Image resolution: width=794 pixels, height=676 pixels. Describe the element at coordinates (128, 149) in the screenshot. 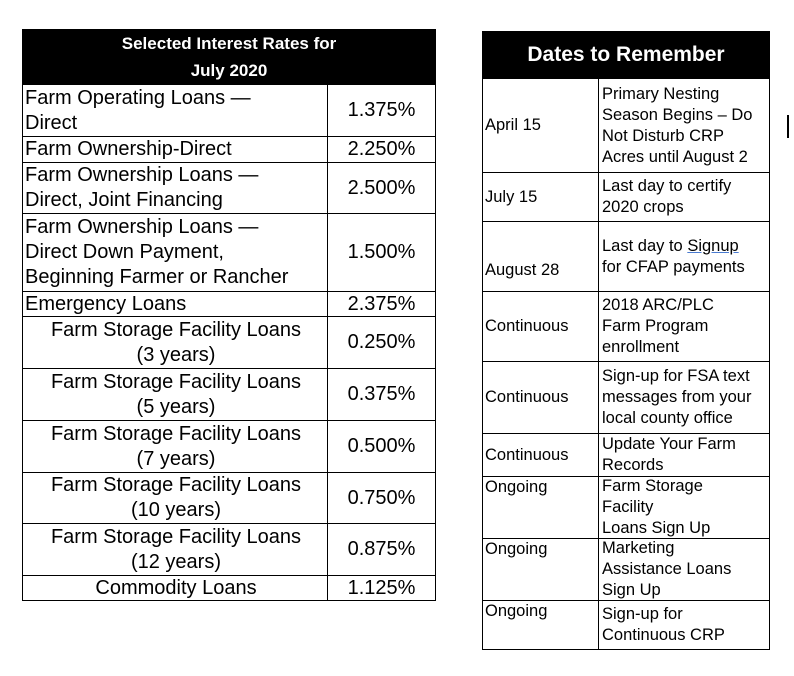

I see `loan-name-text: Farm Ownership-Direct` at that location.